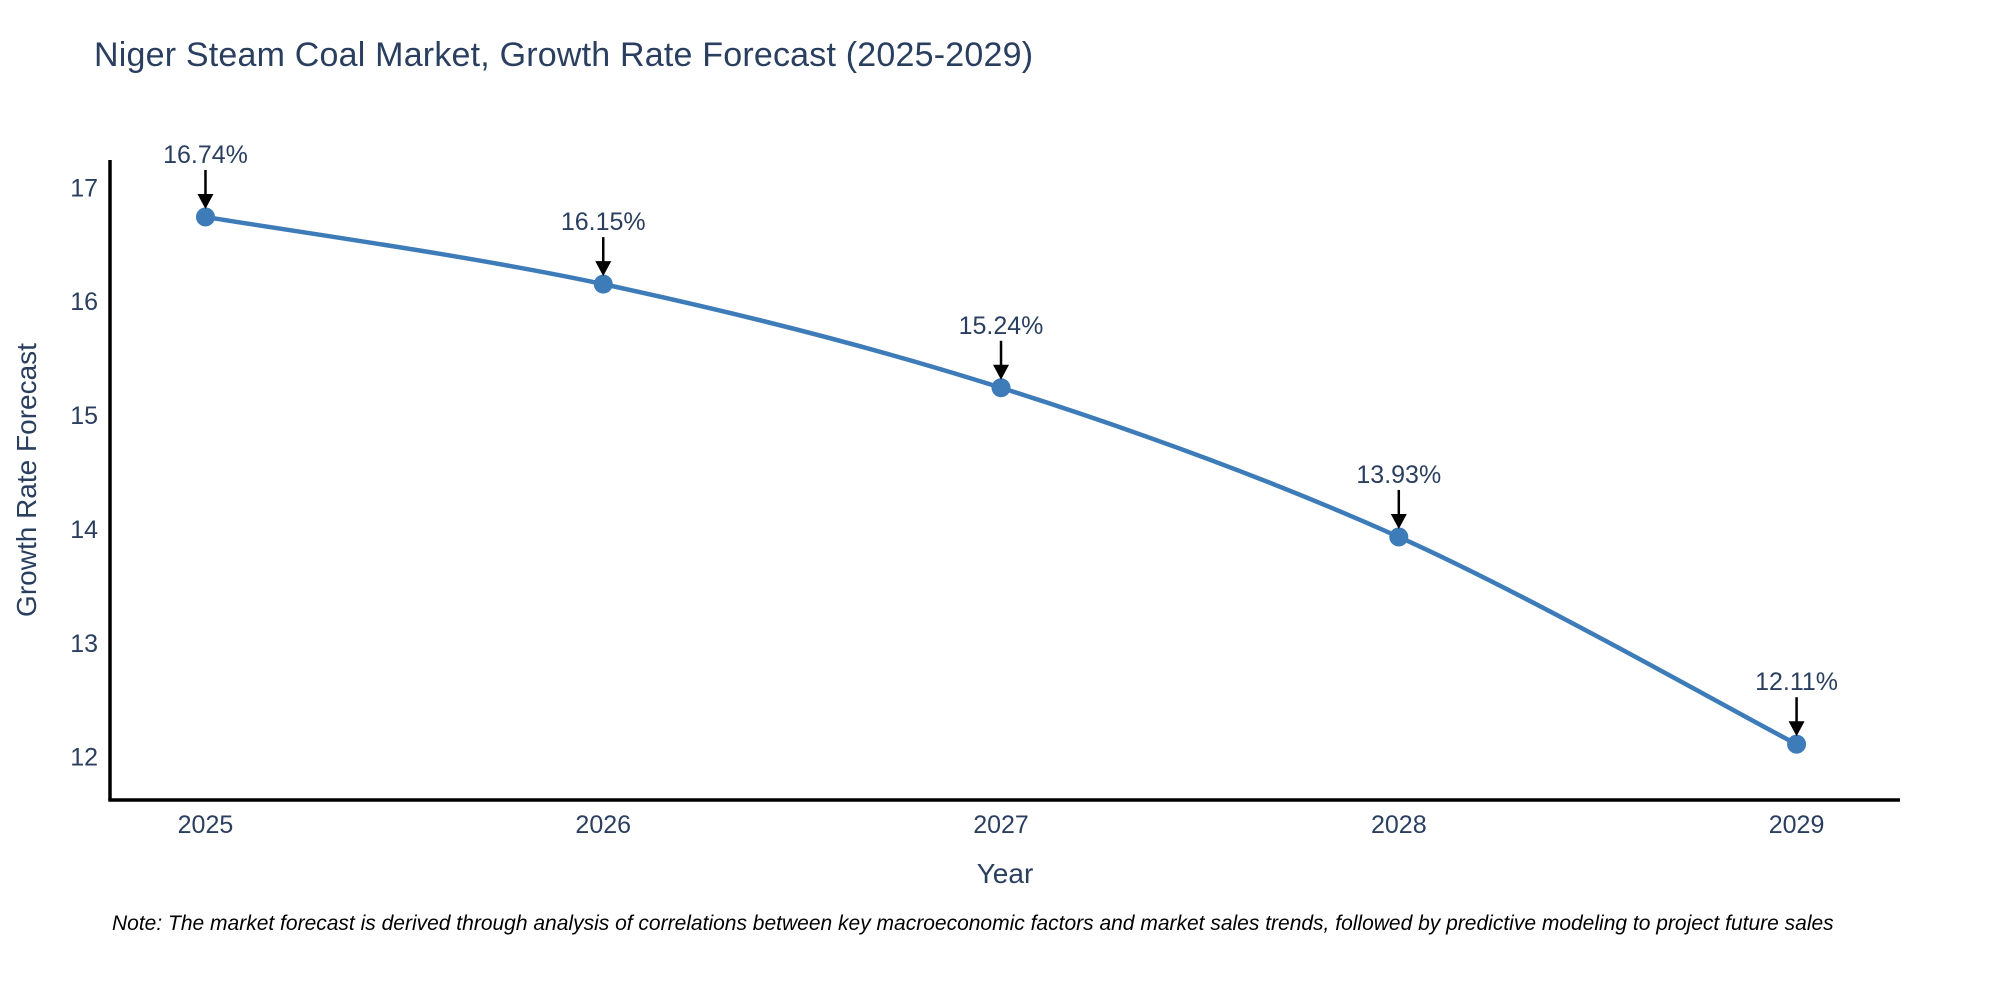 The height and width of the screenshot is (1000, 2000). Describe the element at coordinates (205, 155) in the screenshot. I see `annotation-label: 16.74%` at that location.